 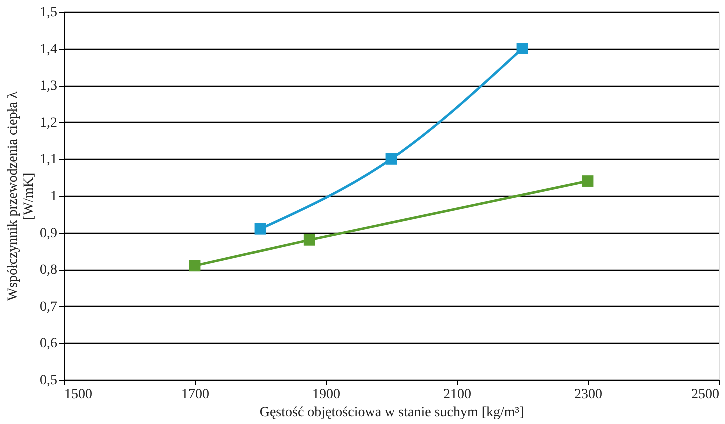 What do you see at coordinates (49, 344) in the screenshot?
I see `y-tick-label: 0,6` at bounding box center [49, 344].